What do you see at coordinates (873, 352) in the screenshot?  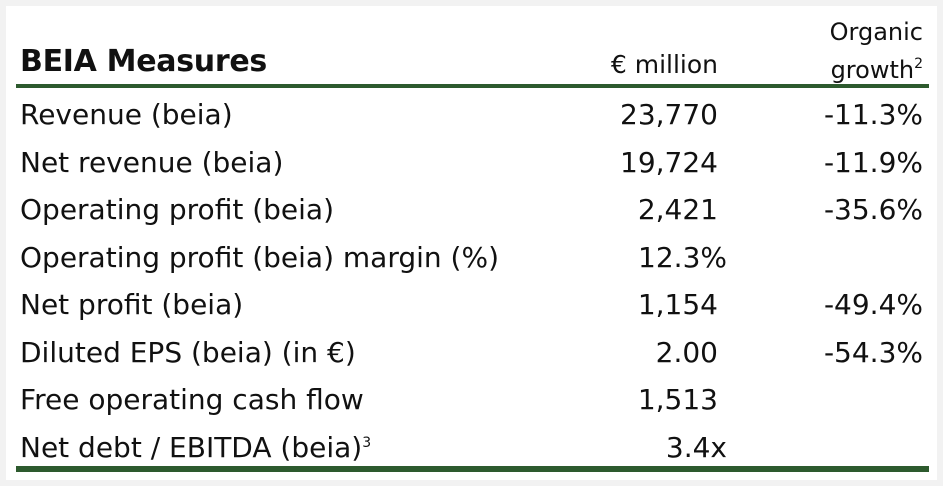 I see `row-growth: -54.3%` at bounding box center [873, 352].